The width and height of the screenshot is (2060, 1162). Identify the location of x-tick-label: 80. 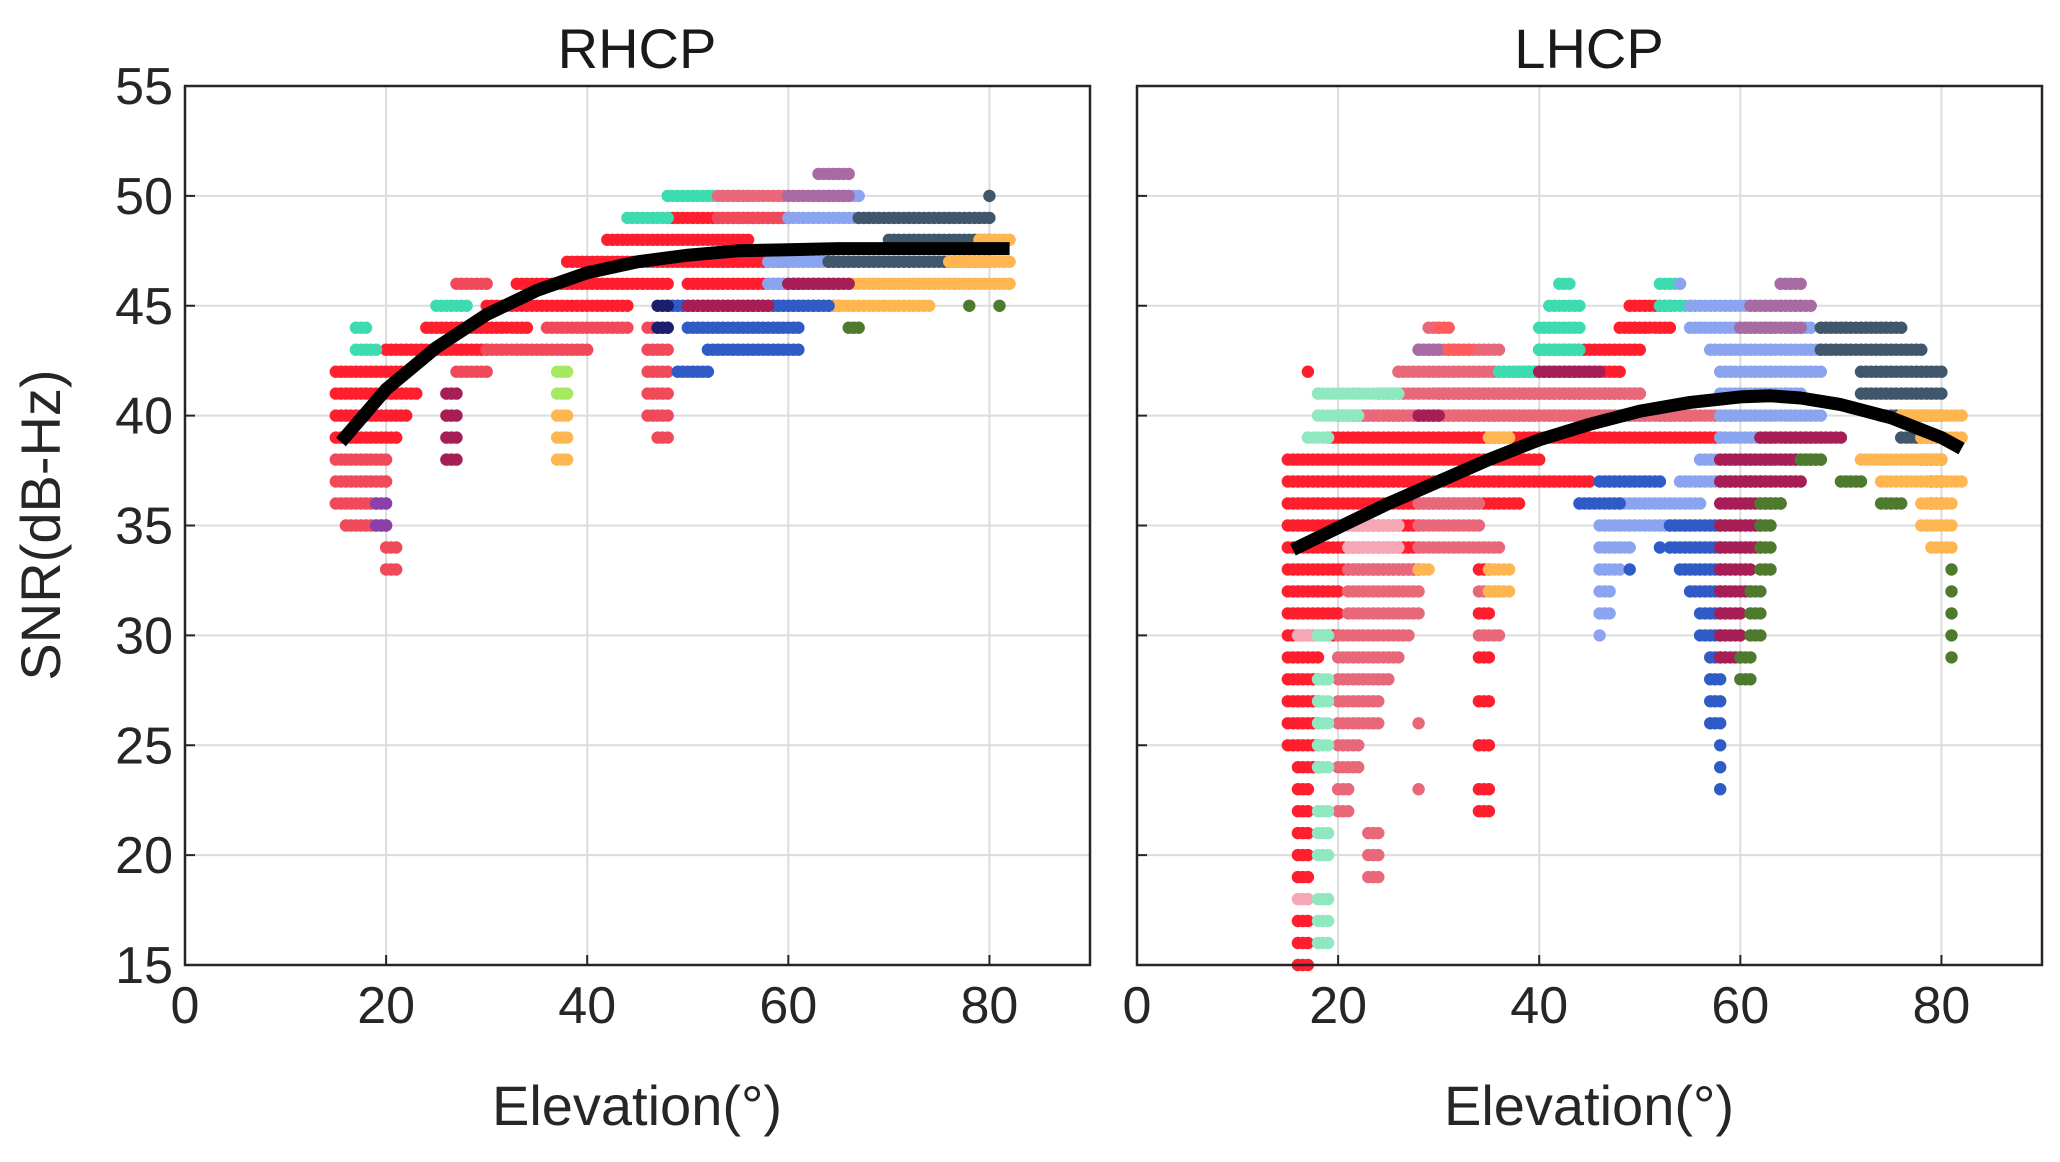
(1942, 1006).